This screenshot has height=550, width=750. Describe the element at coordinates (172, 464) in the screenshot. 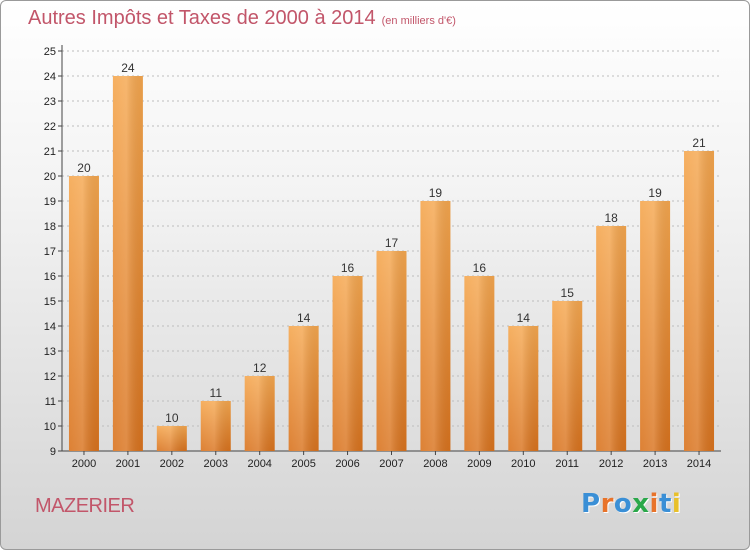

I see `x-tick-label: 2002` at that location.